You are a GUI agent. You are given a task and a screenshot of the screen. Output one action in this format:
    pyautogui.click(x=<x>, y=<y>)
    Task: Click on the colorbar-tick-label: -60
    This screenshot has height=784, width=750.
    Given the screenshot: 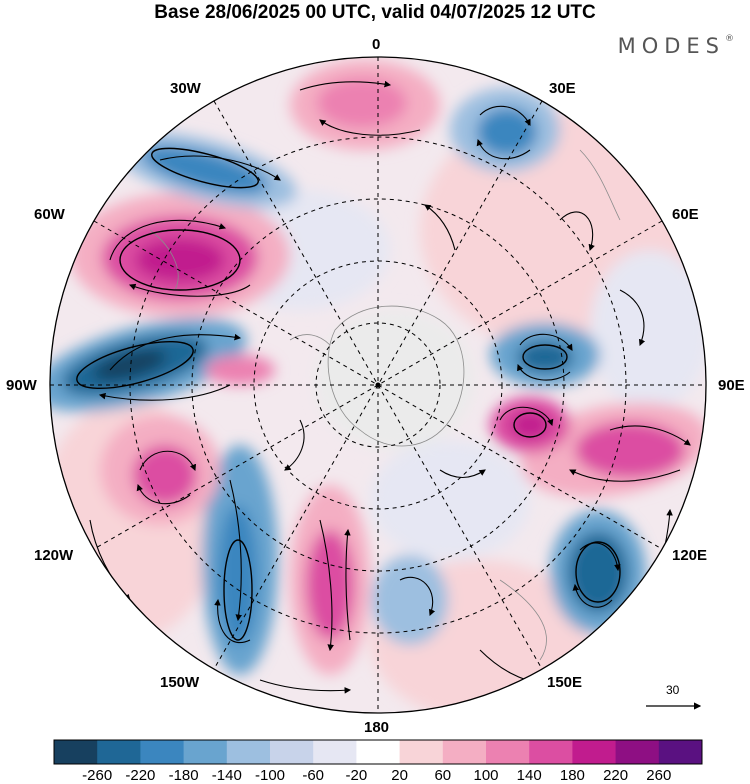 What is the action you would take?
    pyautogui.click(x=313, y=775)
    